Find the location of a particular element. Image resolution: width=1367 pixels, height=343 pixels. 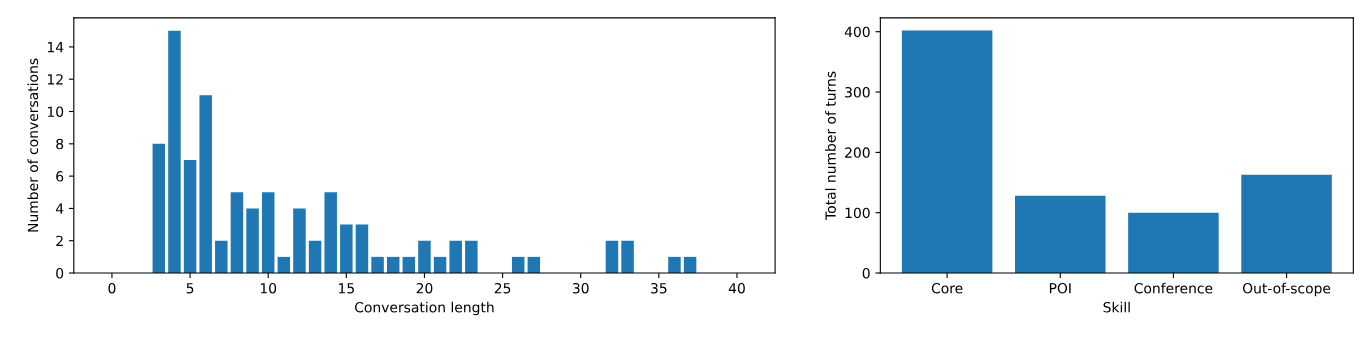

x-tick-label: 30 is located at coordinates (580, 288).